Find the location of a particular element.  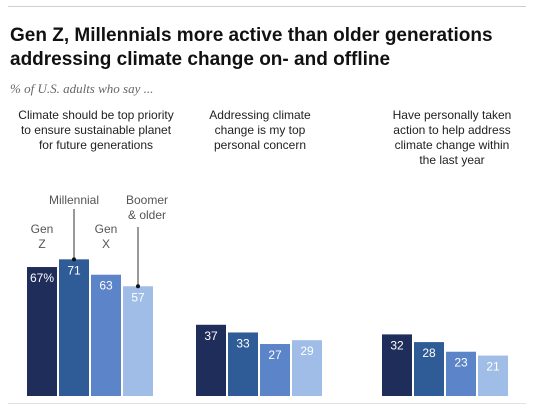

bar-panel-1-gen-z is located at coordinates (42, 331).